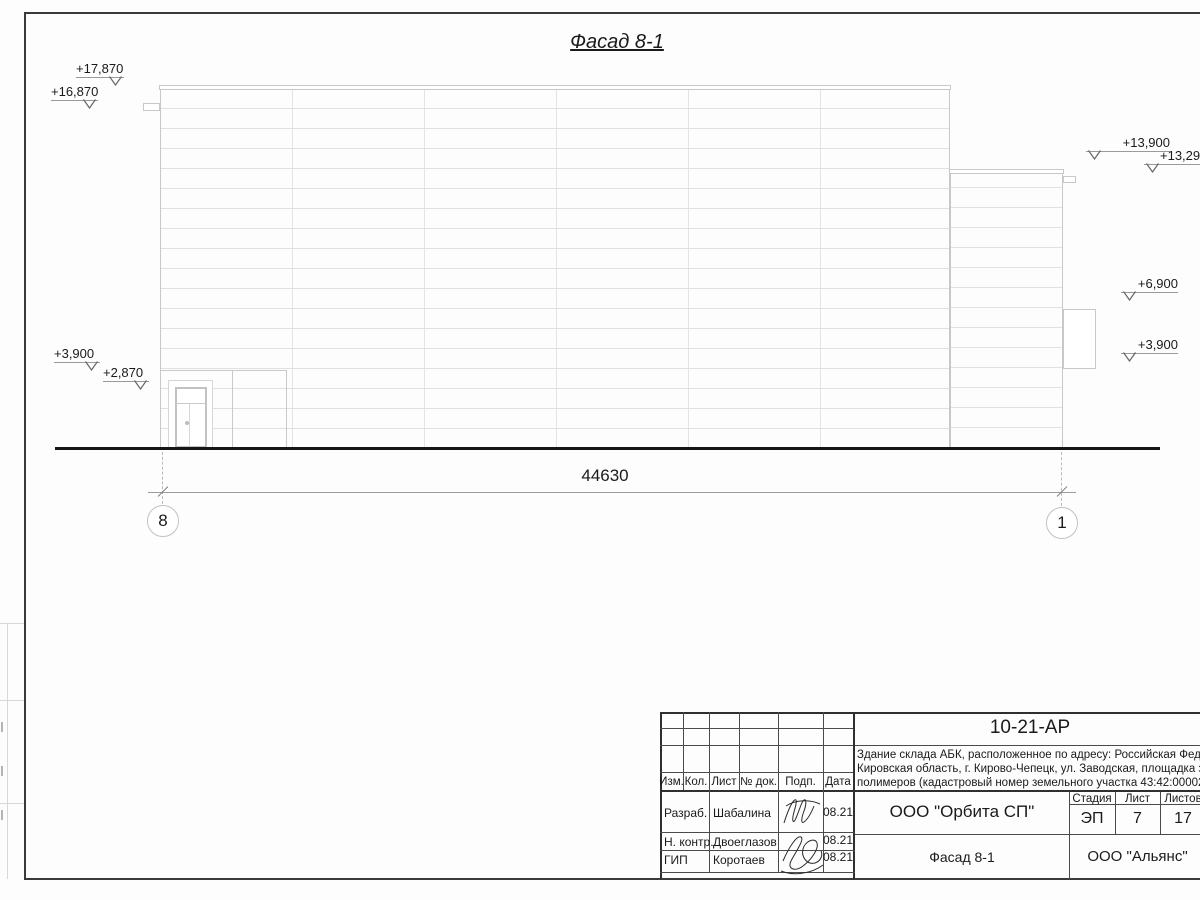 The height and width of the screenshot is (900, 1200). I want to click on elevation-label: +16,870, so click(75, 92).